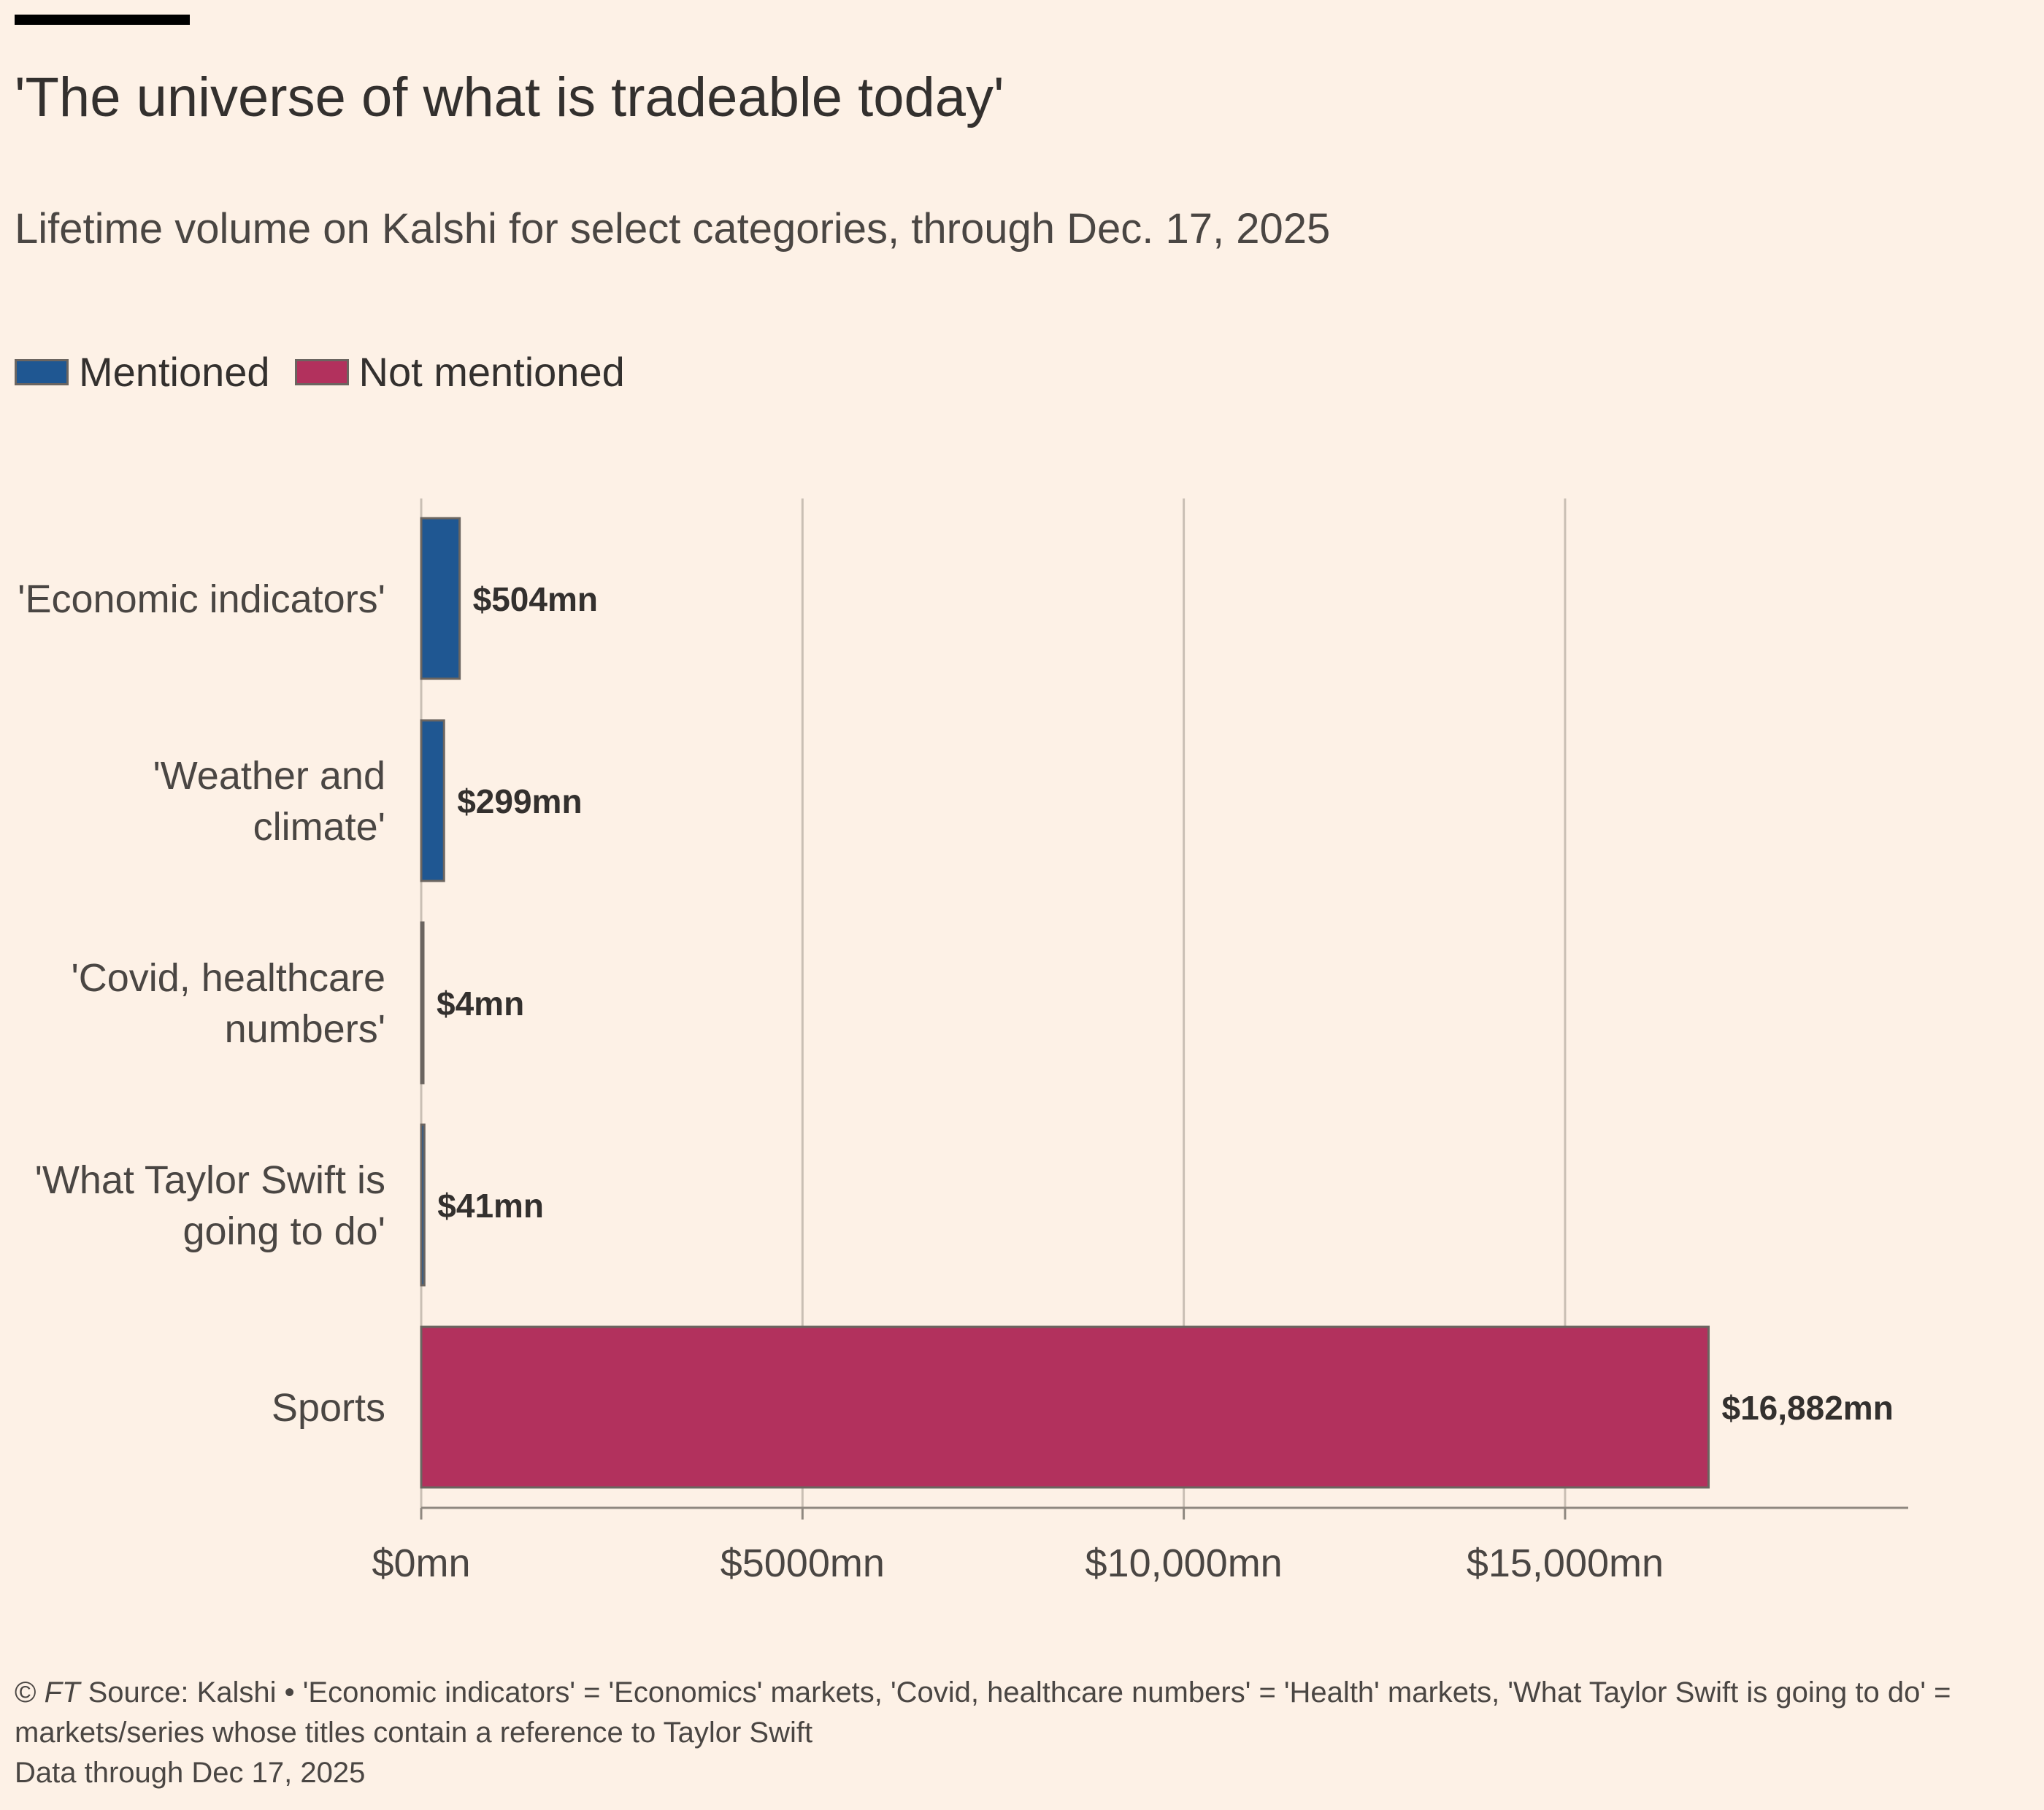  What do you see at coordinates (42, 372) in the screenshot?
I see `legend-swatch-mentioned` at bounding box center [42, 372].